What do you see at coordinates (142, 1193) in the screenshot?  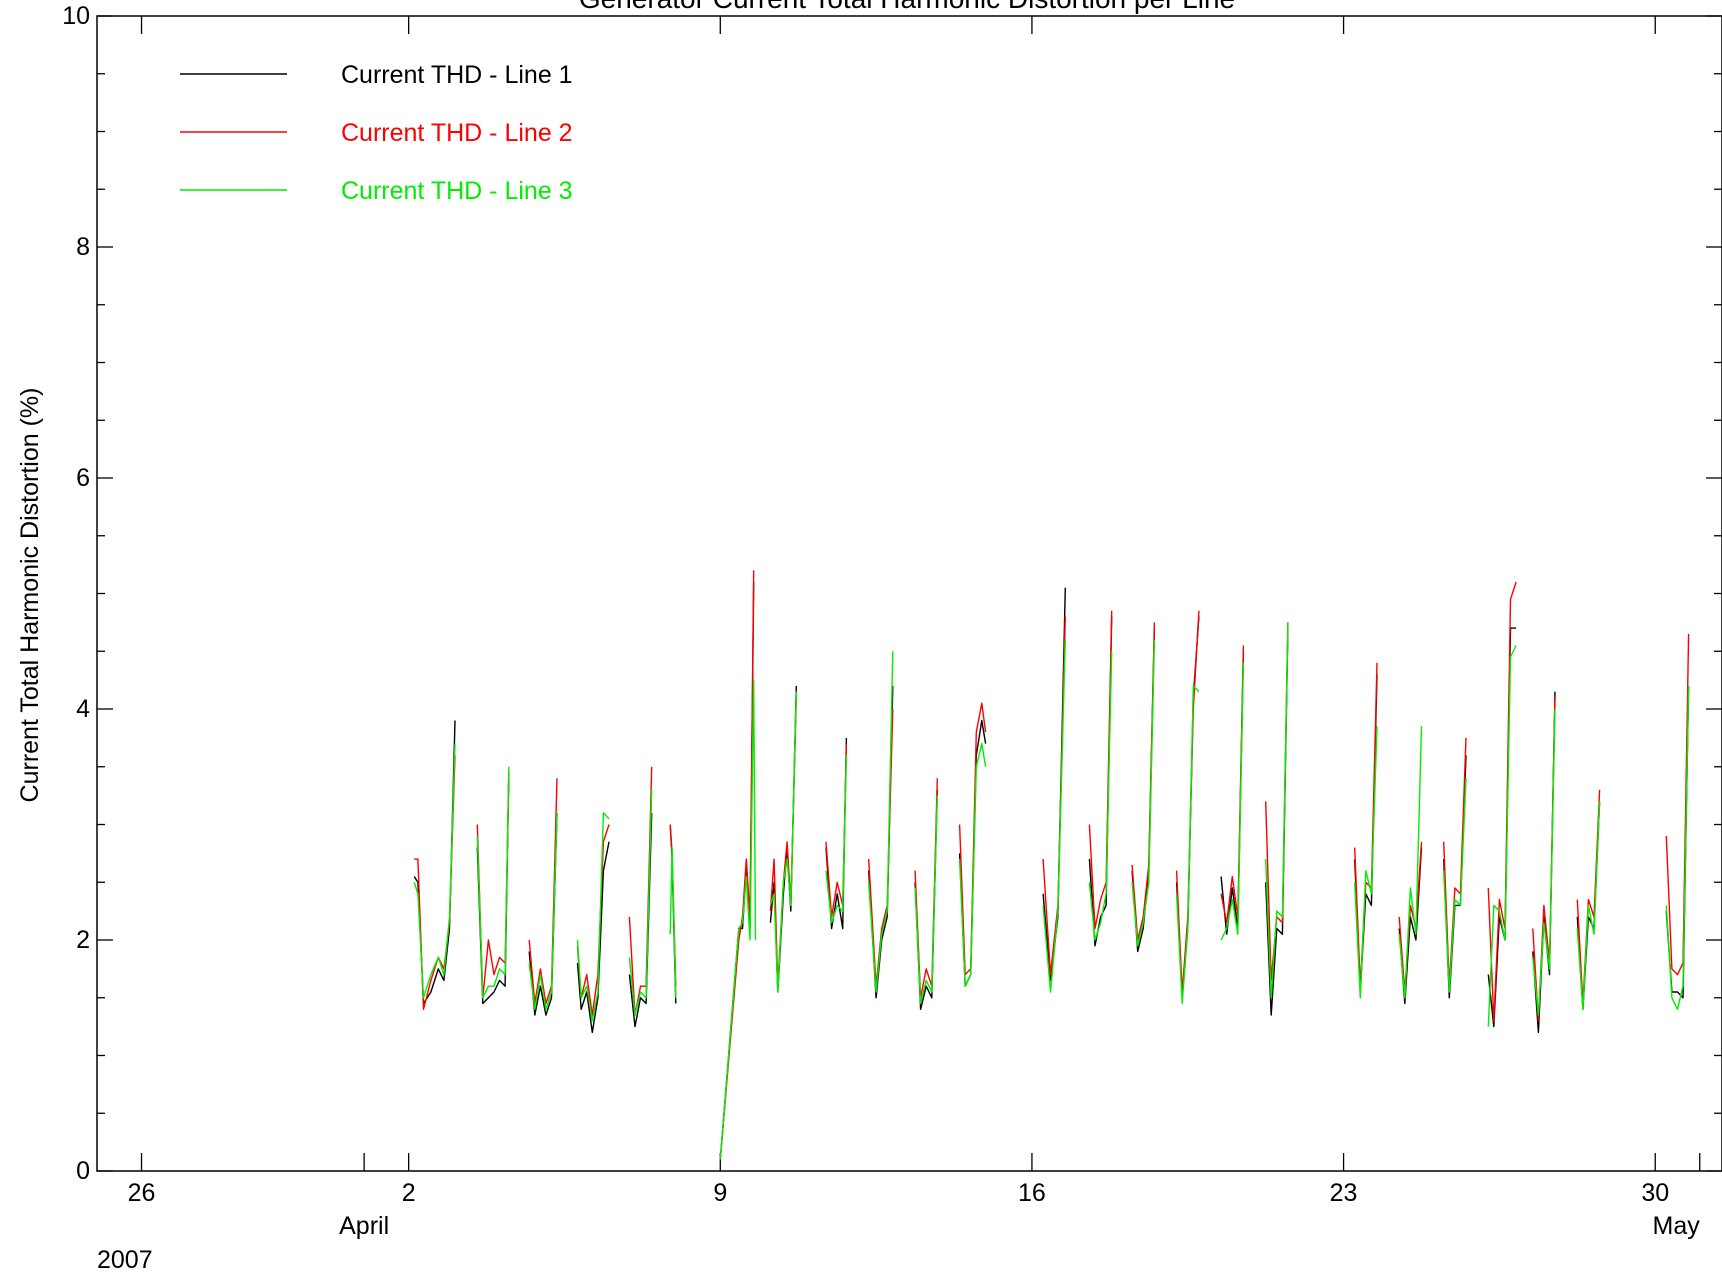 I see `x-tick-label: 26` at bounding box center [142, 1193].